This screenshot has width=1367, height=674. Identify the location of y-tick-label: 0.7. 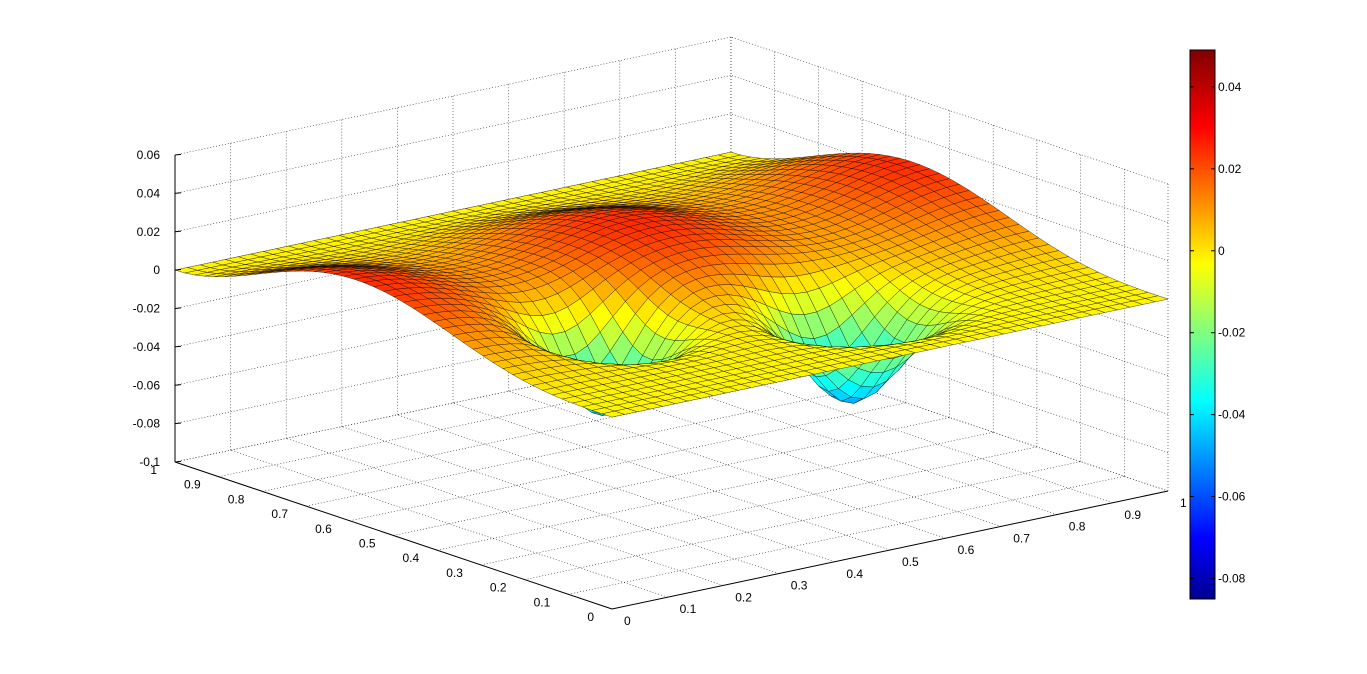
(279, 514).